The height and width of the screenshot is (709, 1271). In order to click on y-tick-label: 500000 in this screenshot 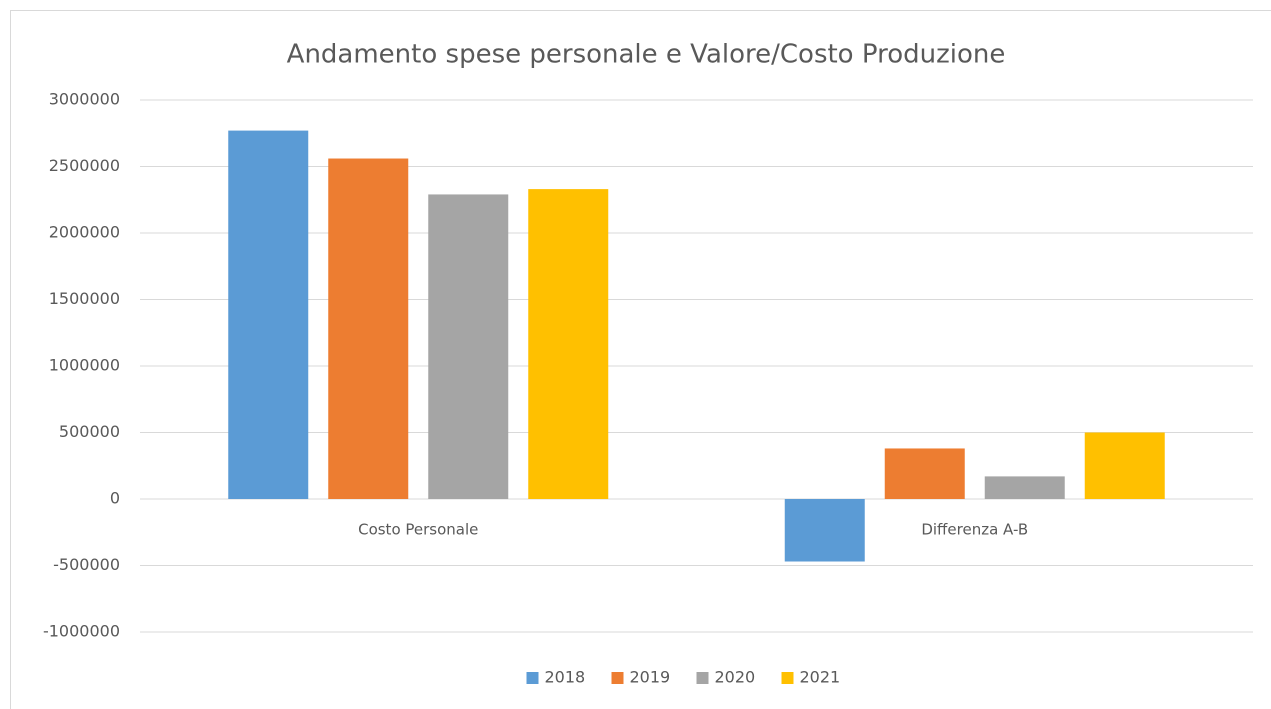, I will do `click(89, 431)`.